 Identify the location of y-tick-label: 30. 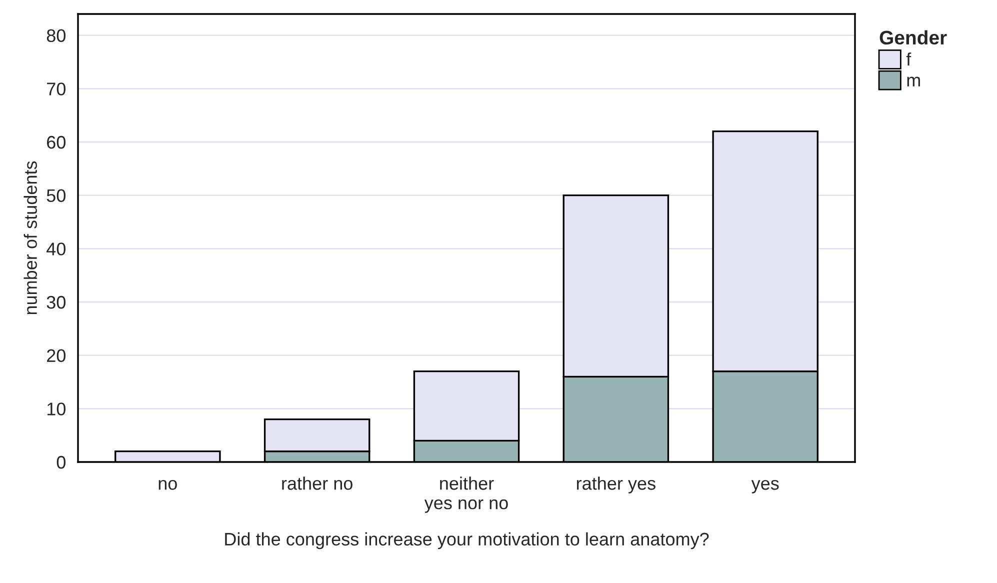
(56, 302).